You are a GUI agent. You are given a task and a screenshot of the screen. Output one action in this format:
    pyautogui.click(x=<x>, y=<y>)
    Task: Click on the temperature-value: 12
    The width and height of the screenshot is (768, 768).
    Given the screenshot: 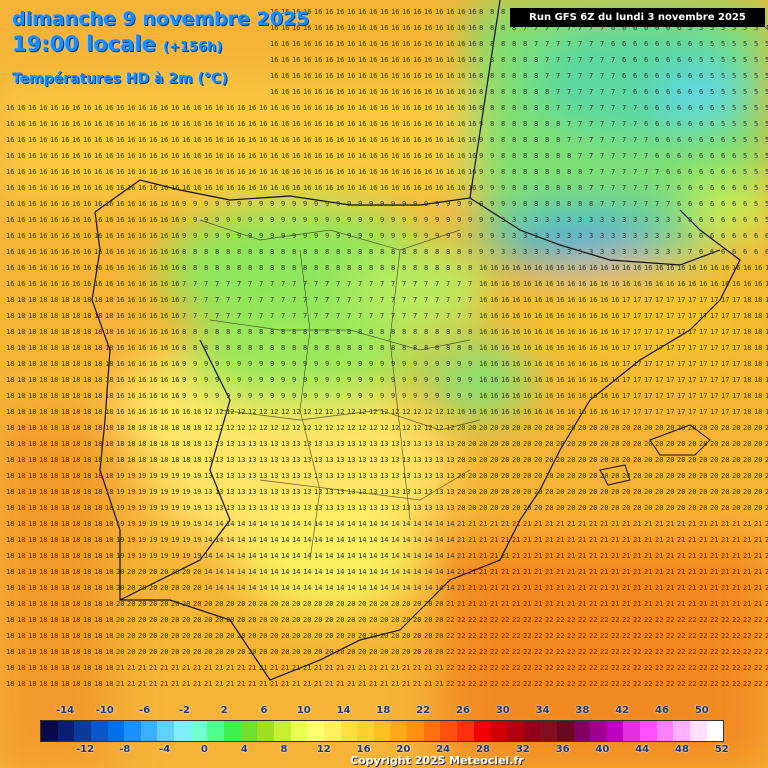 What is the action you would take?
    pyautogui.click(x=439, y=428)
    